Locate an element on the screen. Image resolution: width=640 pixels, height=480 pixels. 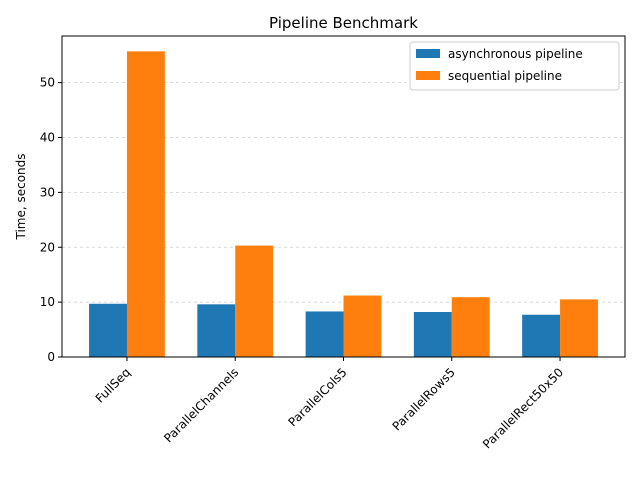
y-tick-label: 30 is located at coordinates (47, 192).